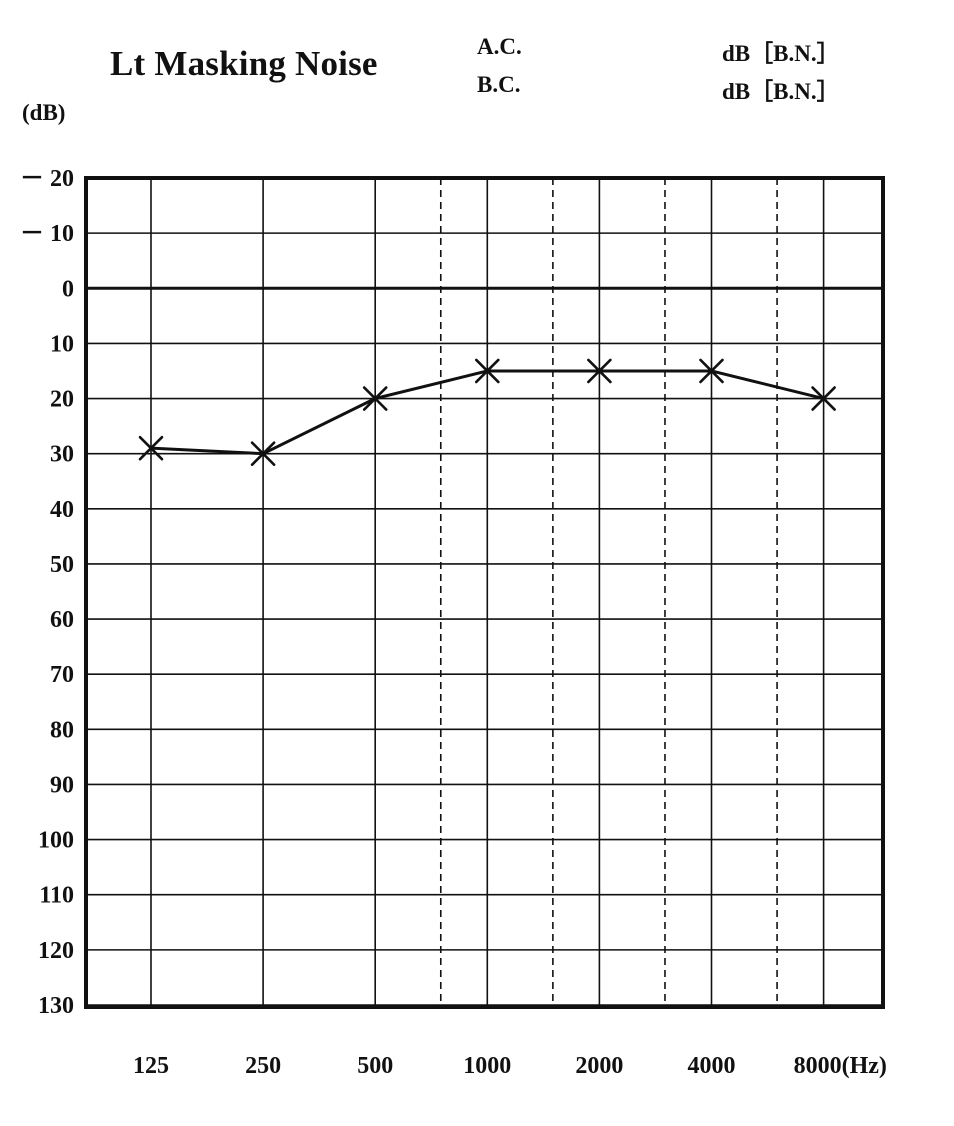 The image size is (954, 1126). I want to click on chart-title: Lt Masking Noise, so click(244, 63).